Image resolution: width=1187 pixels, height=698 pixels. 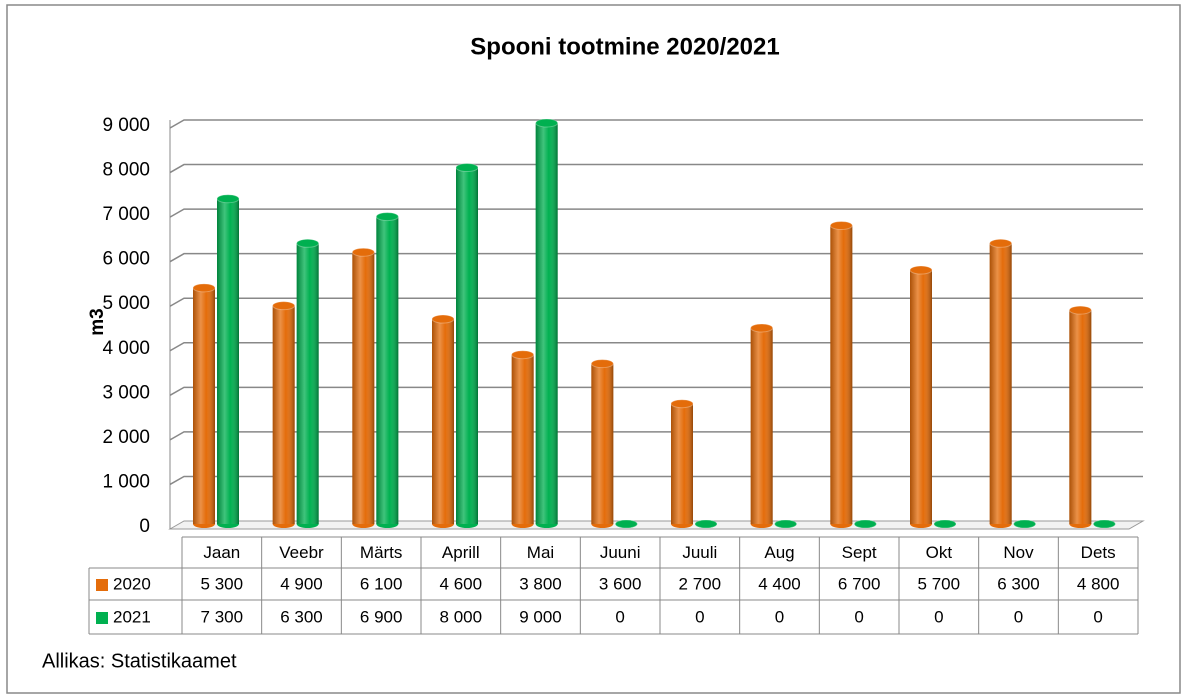 What do you see at coordinates (461, 583) in the screenshot?
I see `table-value: 4 600` at bounding box center [461, 583].